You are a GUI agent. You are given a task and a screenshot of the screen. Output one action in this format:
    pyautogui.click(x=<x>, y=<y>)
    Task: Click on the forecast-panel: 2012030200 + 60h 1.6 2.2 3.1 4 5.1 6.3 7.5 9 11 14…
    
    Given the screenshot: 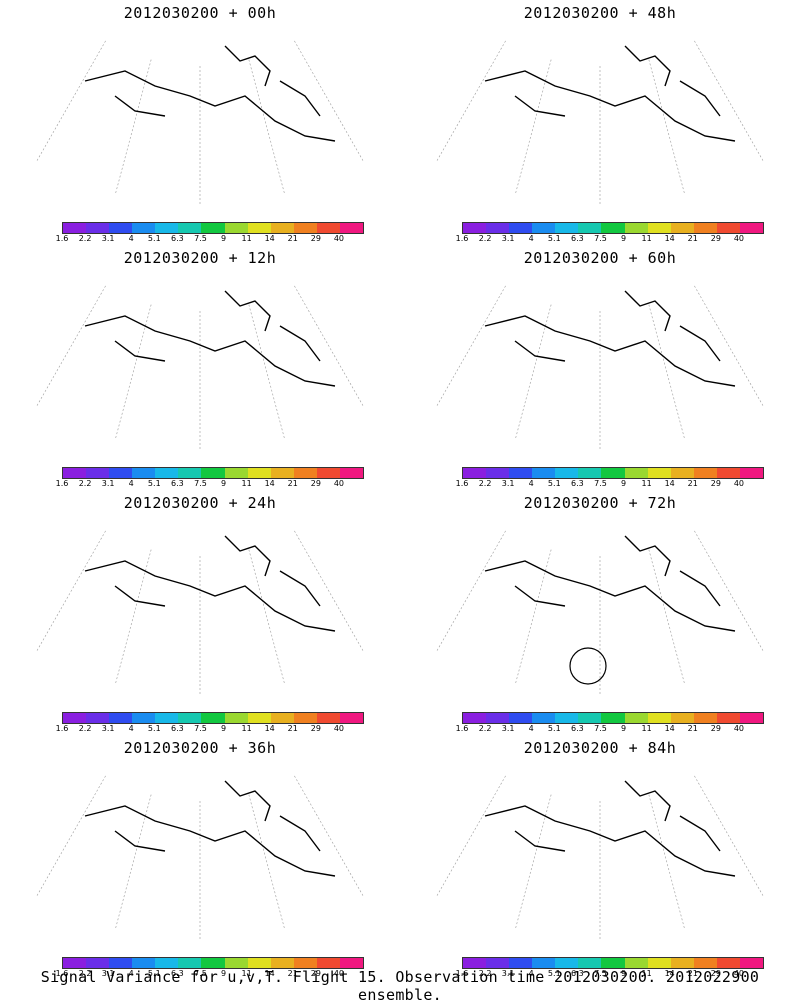 What is the action you would take?
    pyautogui.click(x=600, y=366)
    